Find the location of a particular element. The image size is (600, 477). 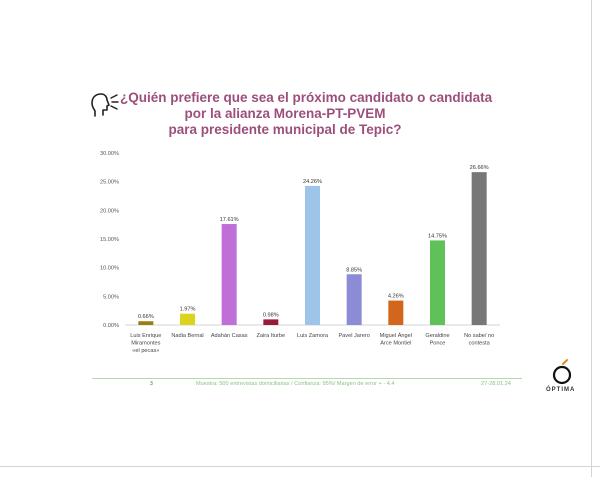

y-tick-label: 30.00% is located at coordinates (109, 154).